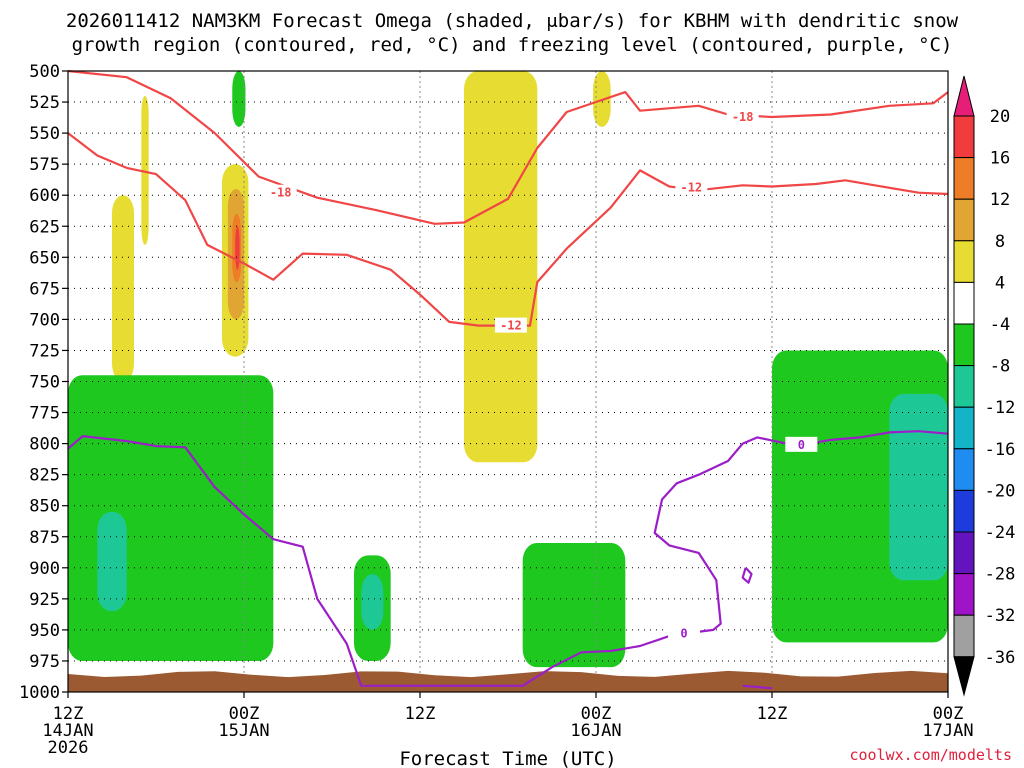 The height and width of the screenshot is (768, 1024). What do you see at coordinates (964, 96) in the screenshot?
I see `colorbar-over-triangle` at bounding box center [964, 96].